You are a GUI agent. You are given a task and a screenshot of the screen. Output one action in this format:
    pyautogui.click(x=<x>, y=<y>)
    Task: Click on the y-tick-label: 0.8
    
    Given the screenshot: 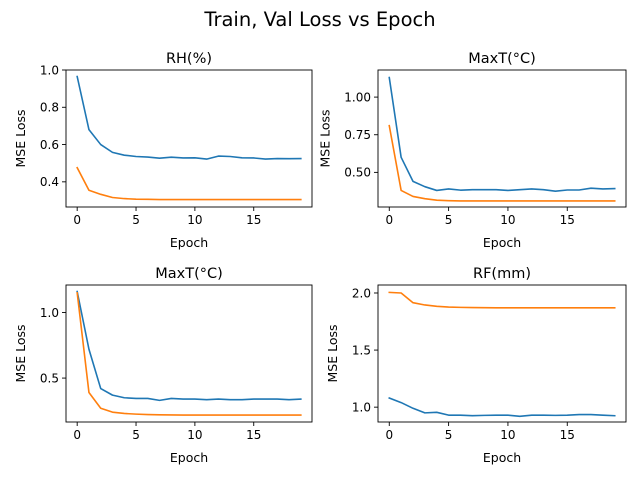 What is the action you would take?
    pyautogui.click(x=49, y=108)
    